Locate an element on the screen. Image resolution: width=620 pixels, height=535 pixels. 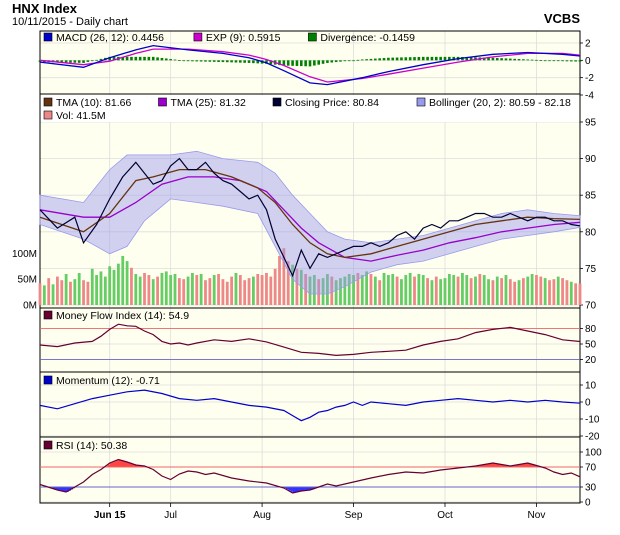
x-tick-label: Jun 15 is located at coordinates (110, 515).